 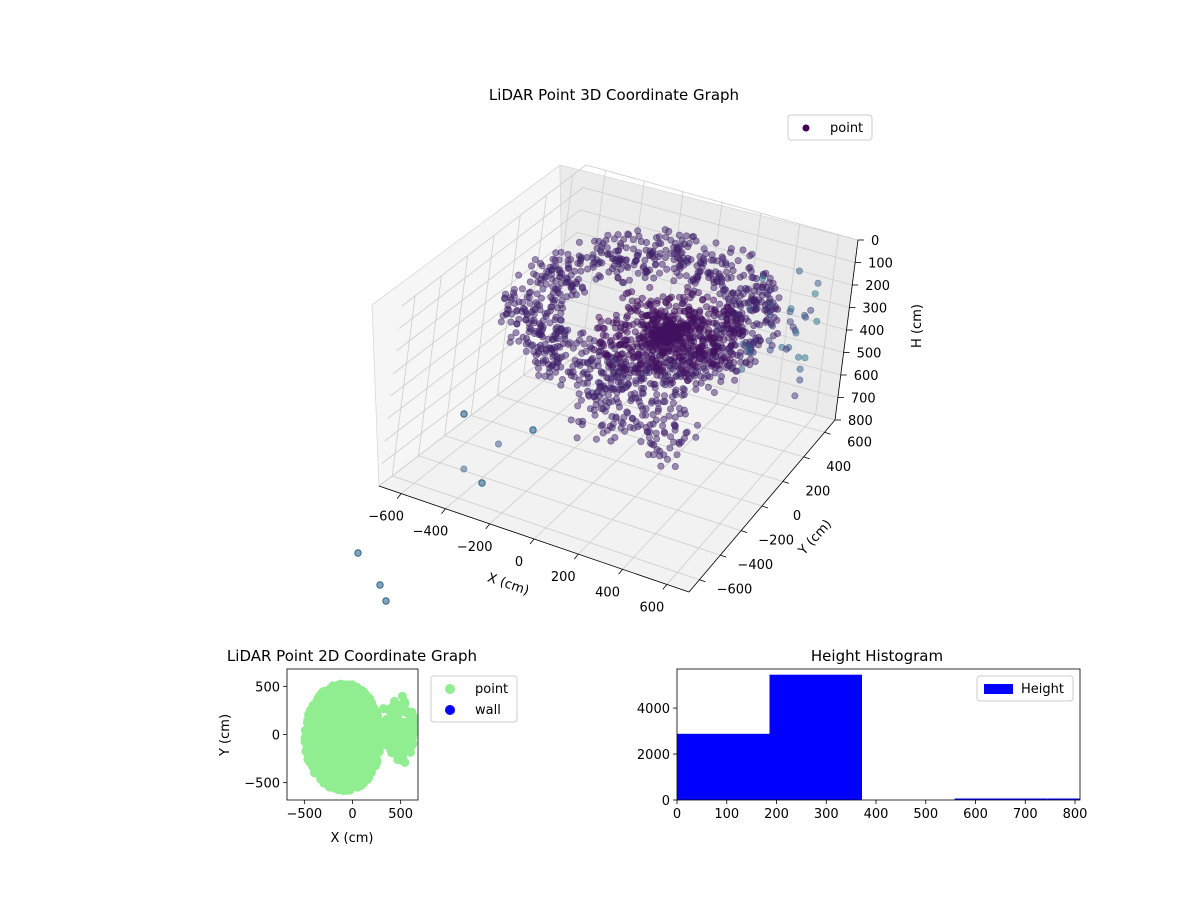 What do you see at coordinates (869, 354) in the screenshot?
I see `z-tick-label-3d: 500` at bounding box center [869, 354].